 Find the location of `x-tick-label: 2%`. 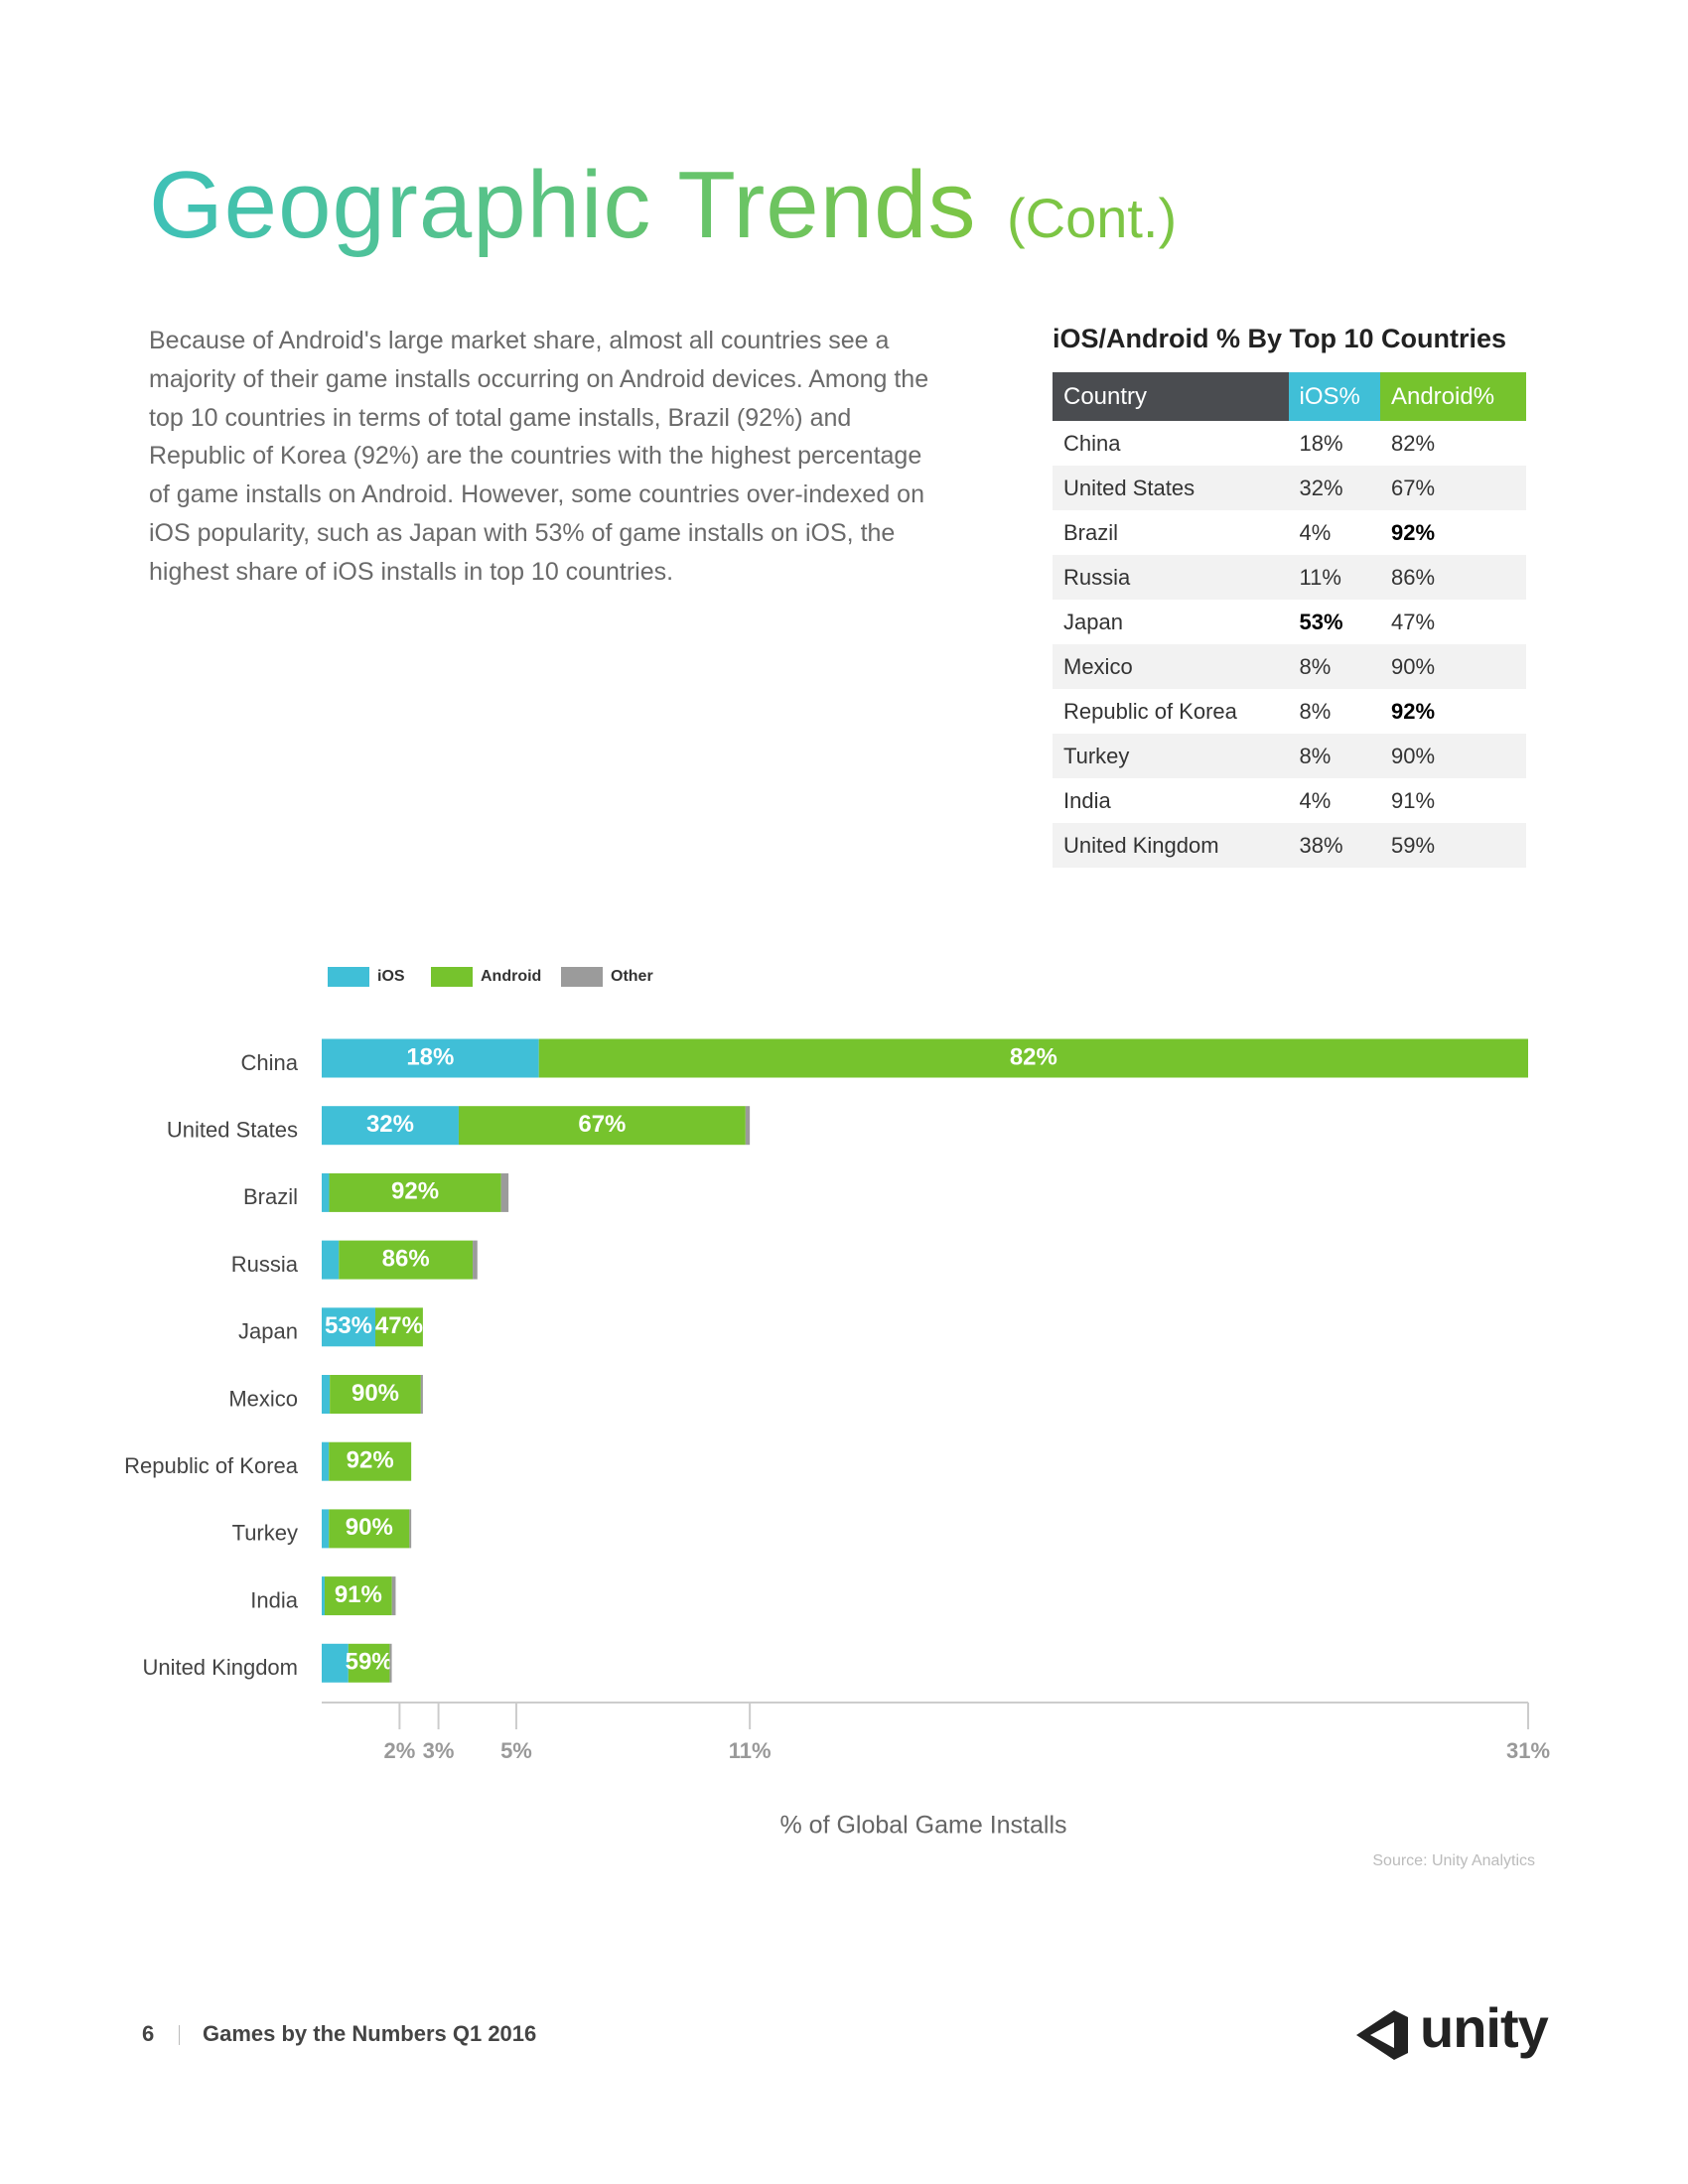

x-tick-label: 2% is located at coordinates (399, 1750).